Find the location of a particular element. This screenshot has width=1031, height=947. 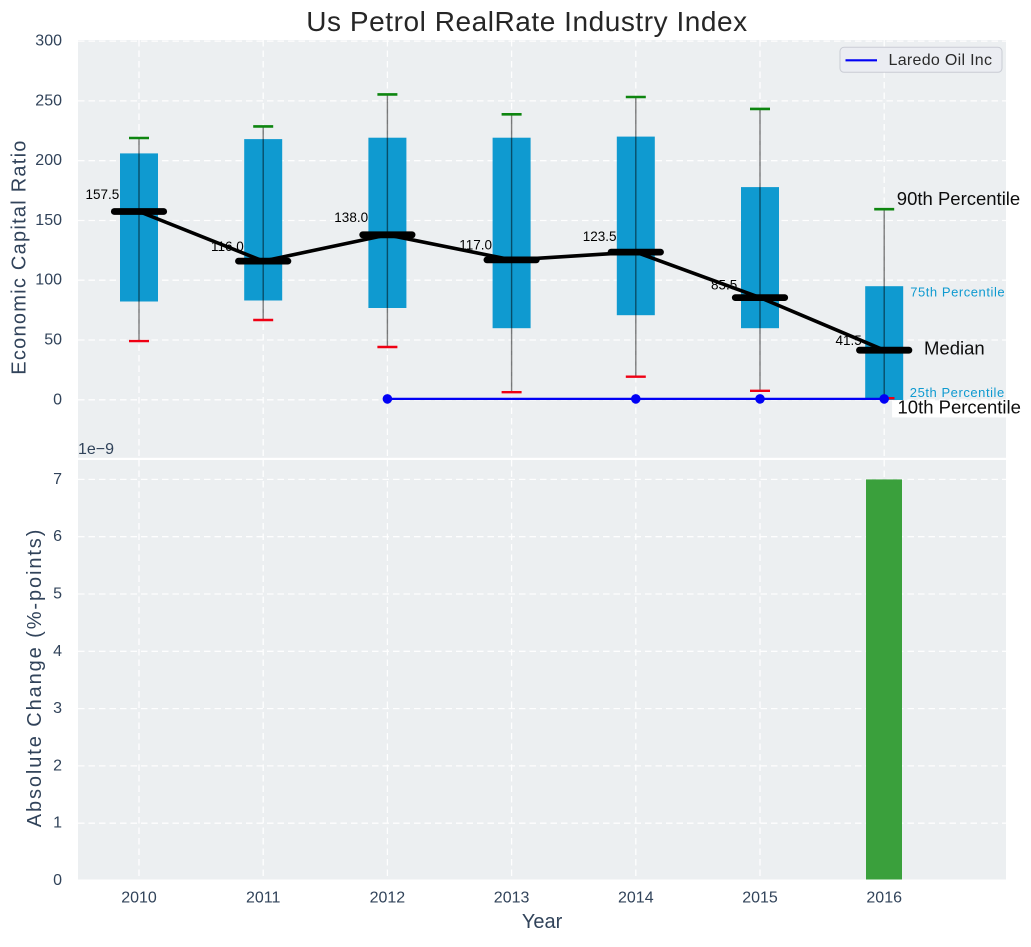

svg-text: 90th Percentile is located at coordinates (958, 198).